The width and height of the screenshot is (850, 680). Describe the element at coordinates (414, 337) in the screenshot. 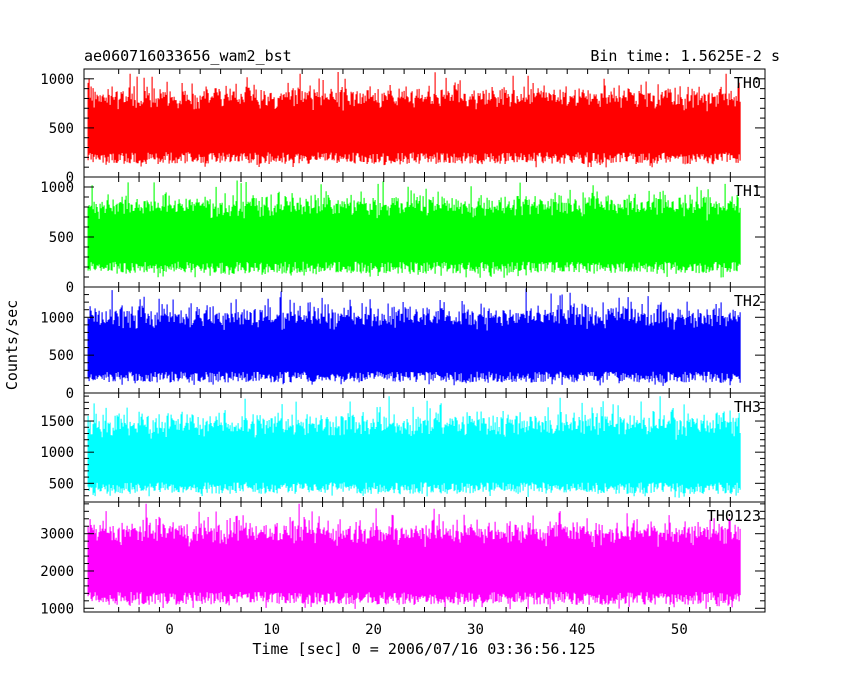

I see `series-th2-line` at that location.